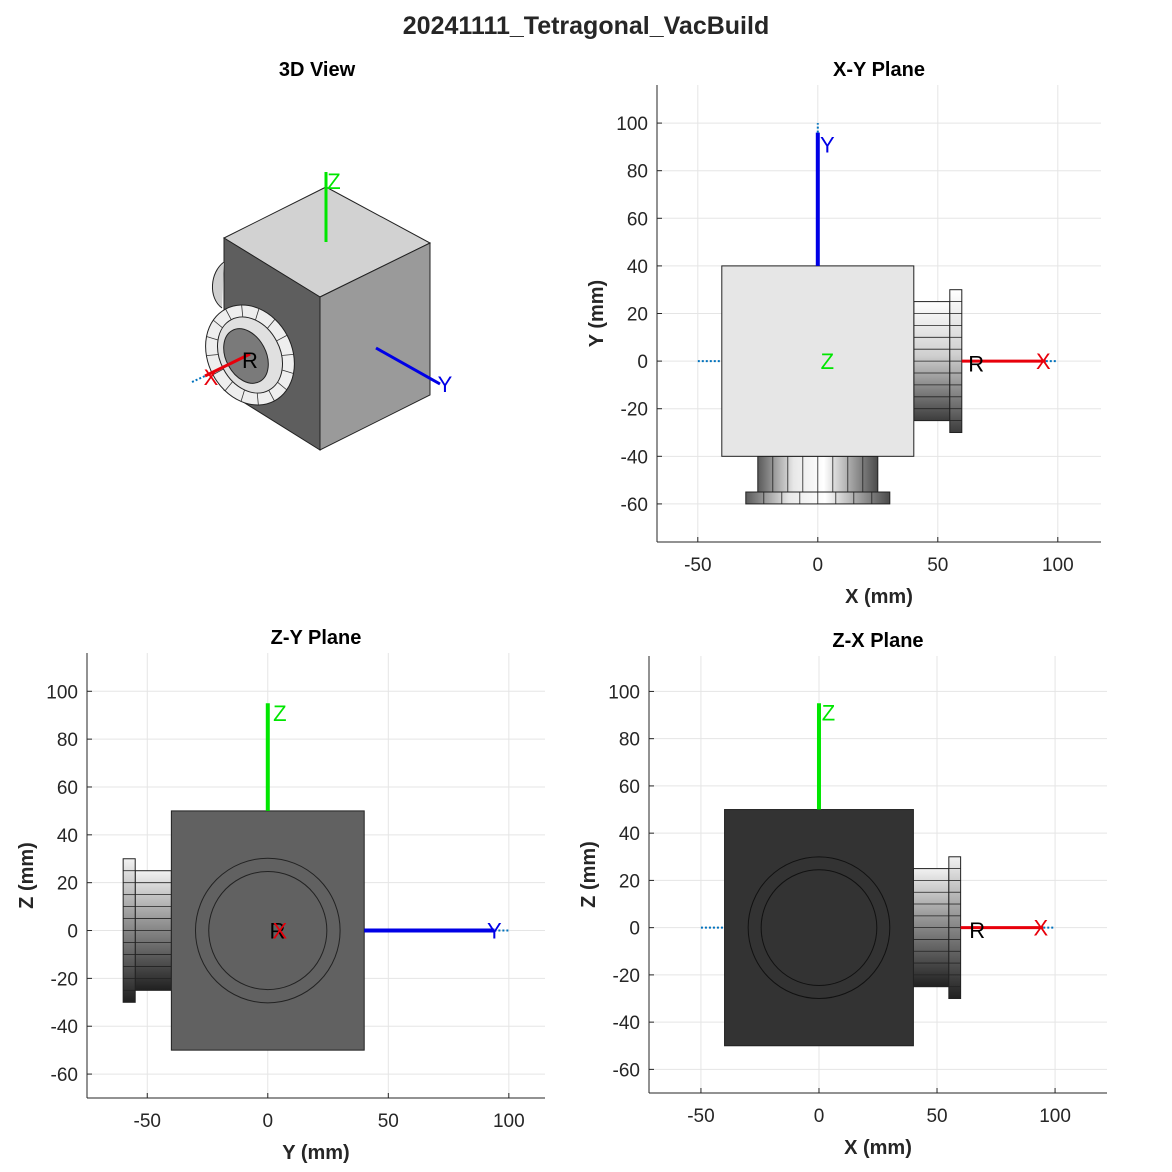 This screenshot has width=1172, height=1172. Describe the element at coordinates (227, 365) in the screenshot. I see `x-axis-arrow` at that location.